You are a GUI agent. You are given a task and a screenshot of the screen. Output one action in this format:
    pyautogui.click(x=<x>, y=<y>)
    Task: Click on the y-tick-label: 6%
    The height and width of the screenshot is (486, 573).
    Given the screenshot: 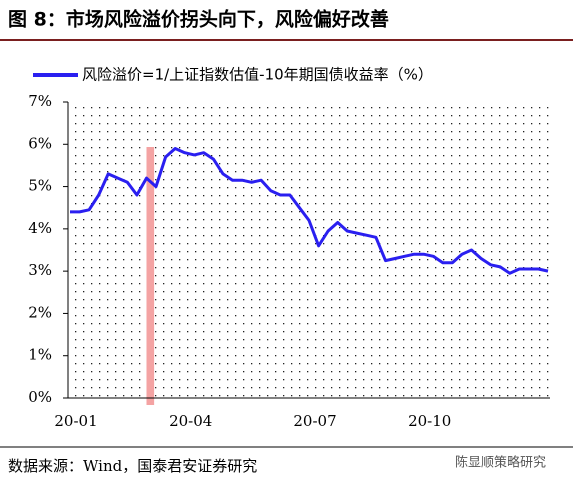 What is the action you would take?
    pyautogui.click(x=40, y=143)
    